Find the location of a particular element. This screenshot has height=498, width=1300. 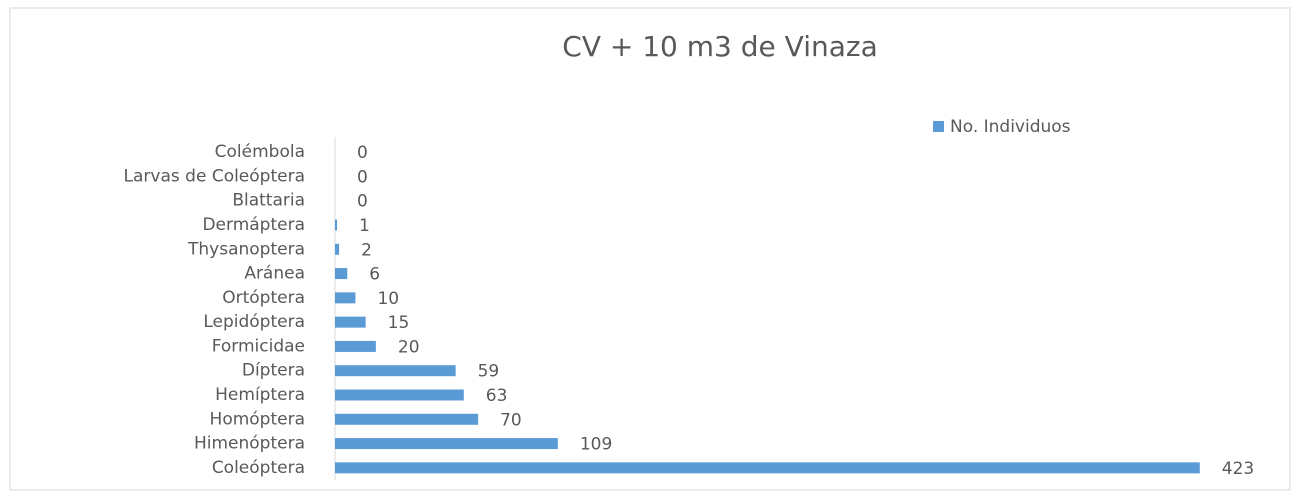

legend-label: No. Individuos is located at coordinates (1010, 127).